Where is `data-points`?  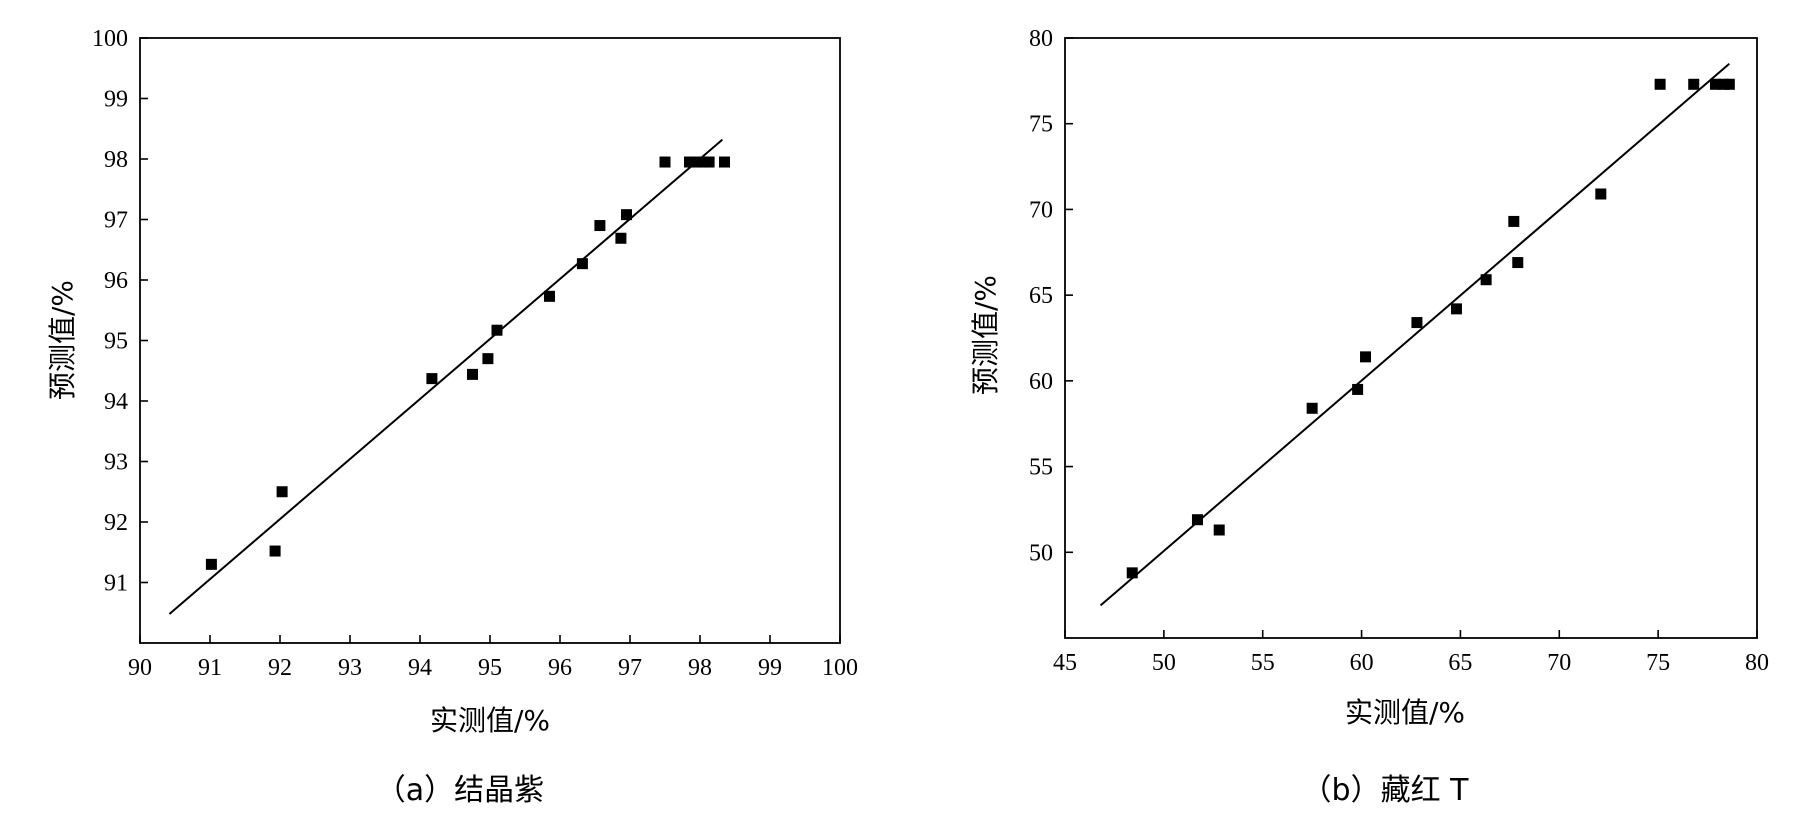
data-points is located at coordinates (467, 363).